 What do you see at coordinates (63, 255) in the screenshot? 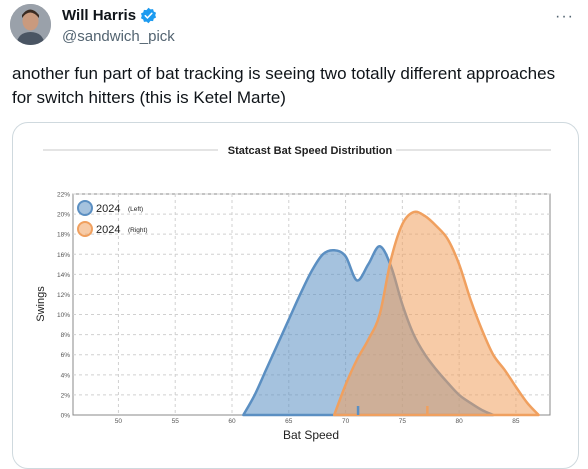
I see `y-tick-label: 16%` at bounding box center [63, 255].